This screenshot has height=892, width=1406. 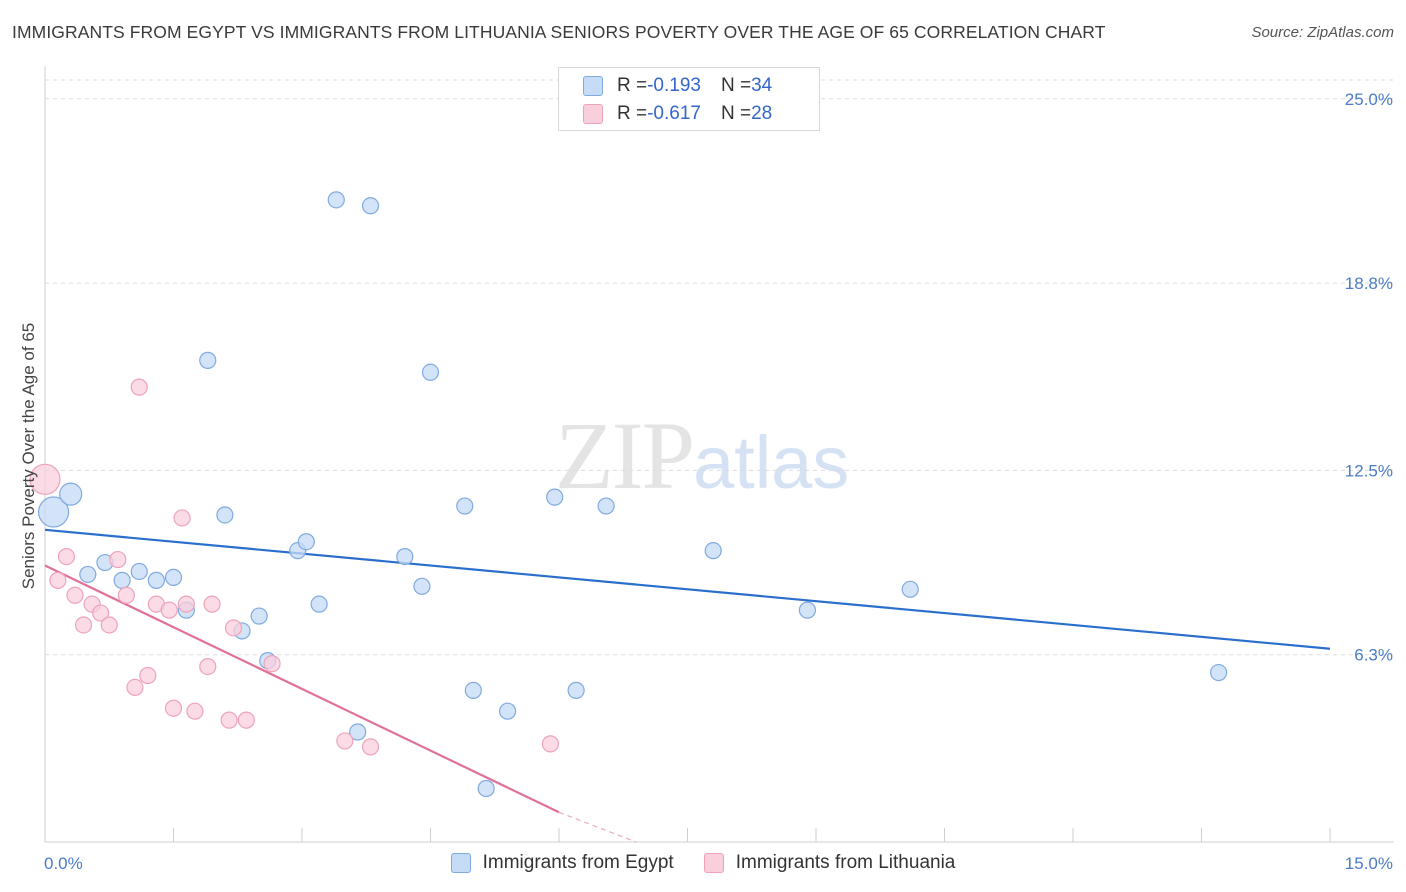 I want to click on source-label: Source: ZipAtlas.com, so click(x=1322, y=32).